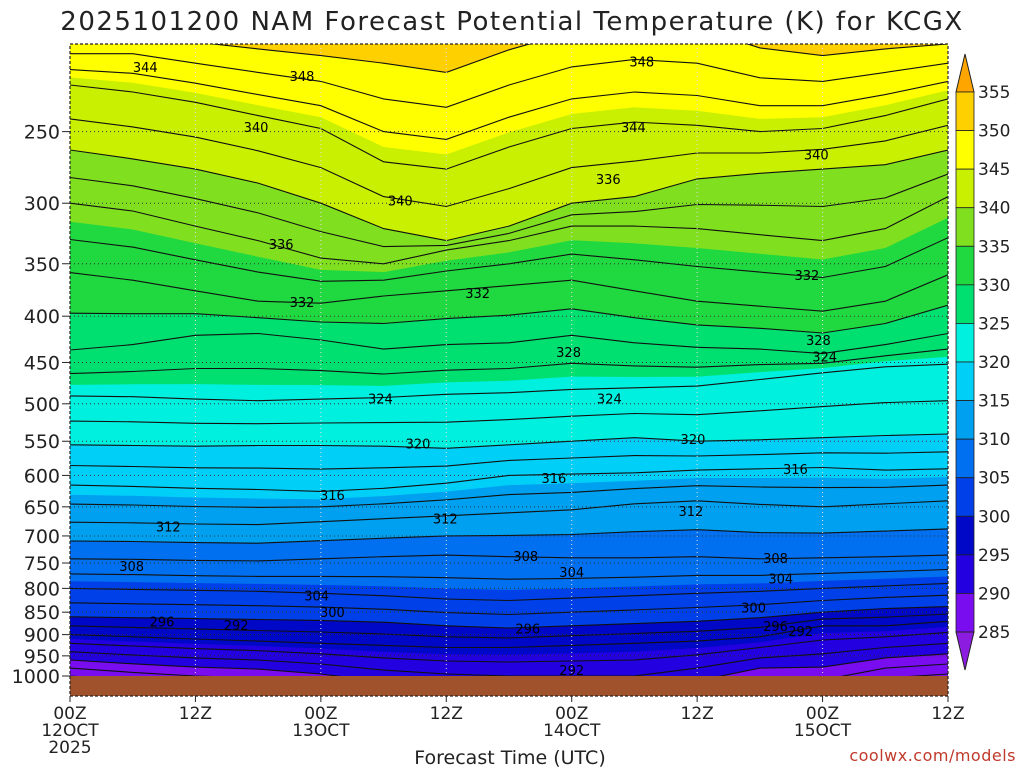  What do you see at coordinates (775, 559) in the screenshot?
I see `contour-label: 308` at bounding box center [775, 559].